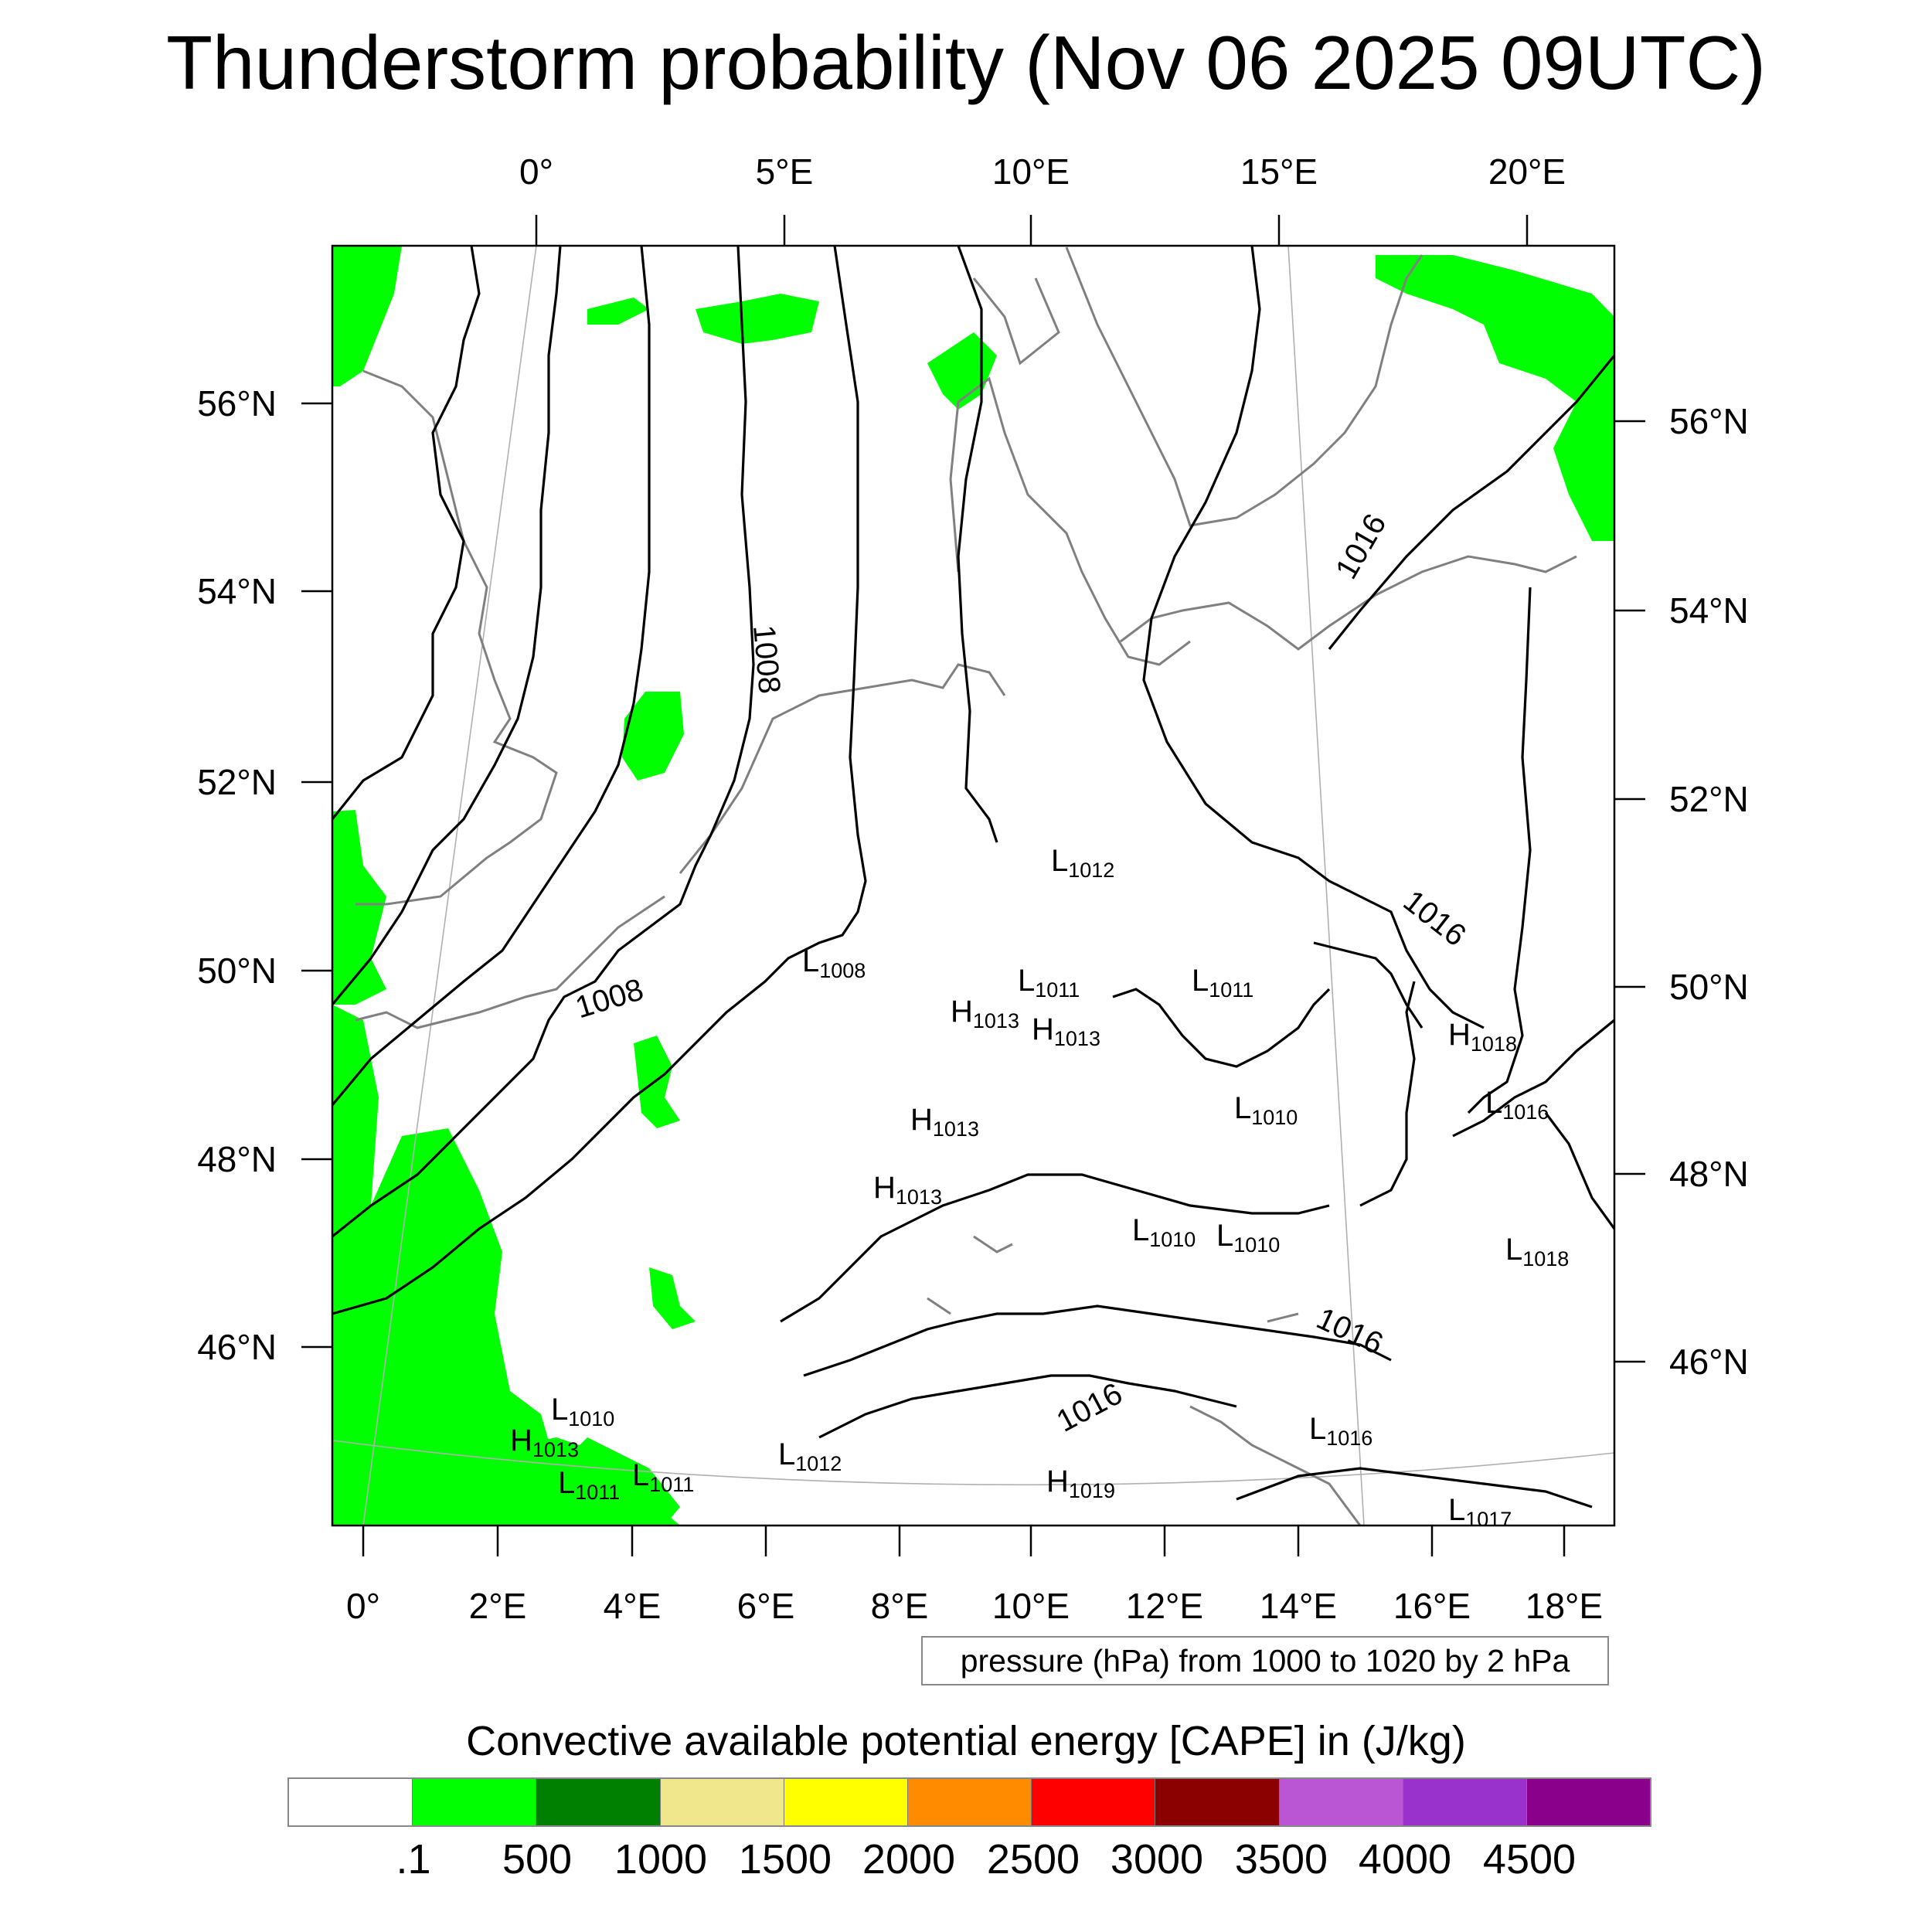 This screenshot has height=1932, width=1932. What do you see at coordinates (506, 1265) in the screenshot?
I see `cape-area-west` at bounding box center [506, 1265].